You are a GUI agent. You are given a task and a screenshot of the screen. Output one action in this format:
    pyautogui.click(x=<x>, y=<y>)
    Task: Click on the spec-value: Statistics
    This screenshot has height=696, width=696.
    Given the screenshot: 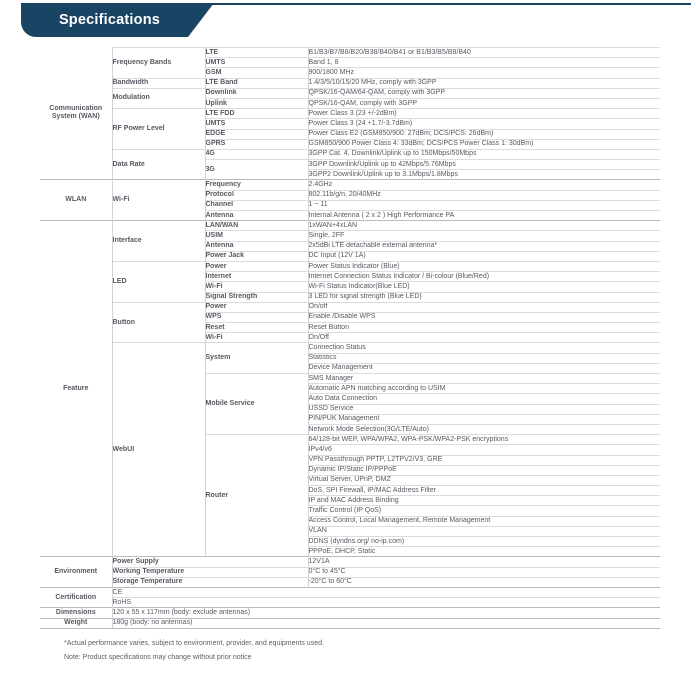 What is the action you would take?
    pyautogui.click(x=483, y=358)
    